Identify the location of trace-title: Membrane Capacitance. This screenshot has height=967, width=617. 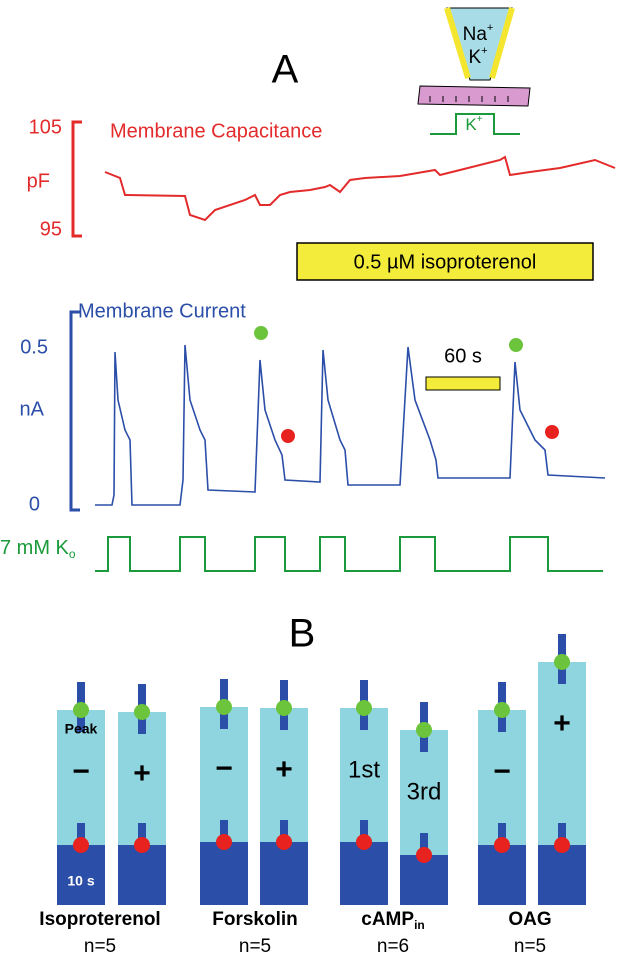
(216, 131).